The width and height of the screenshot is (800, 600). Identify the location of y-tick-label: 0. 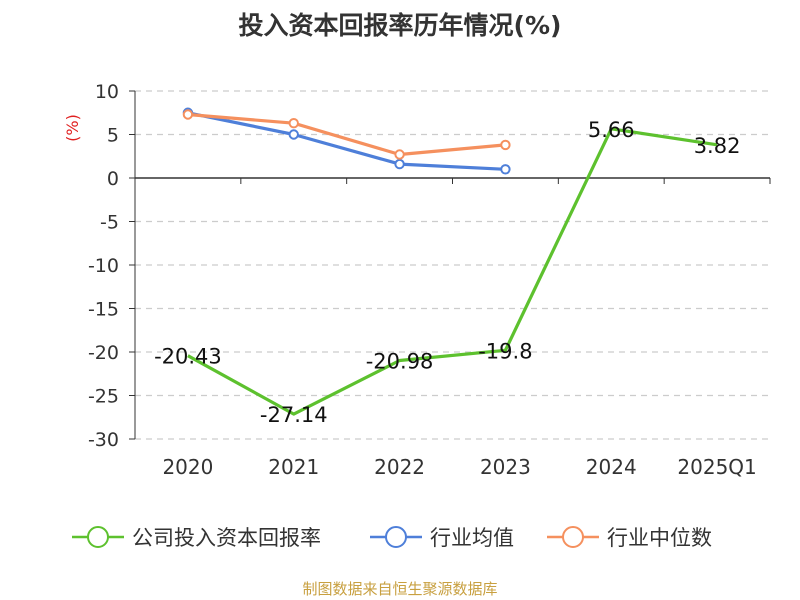
(113, 179).